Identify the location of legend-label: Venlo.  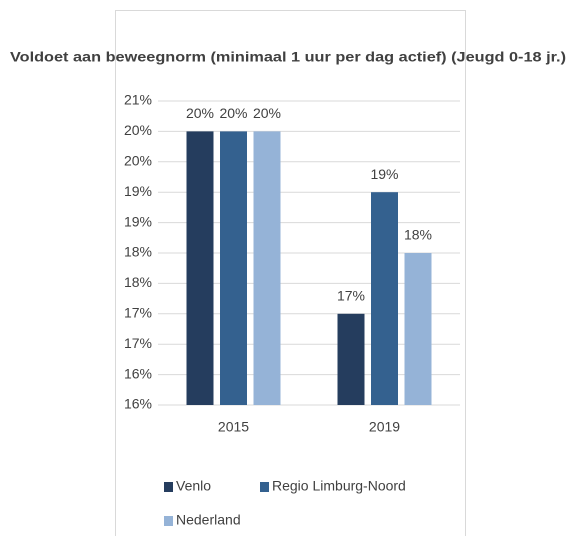
(193, 486).